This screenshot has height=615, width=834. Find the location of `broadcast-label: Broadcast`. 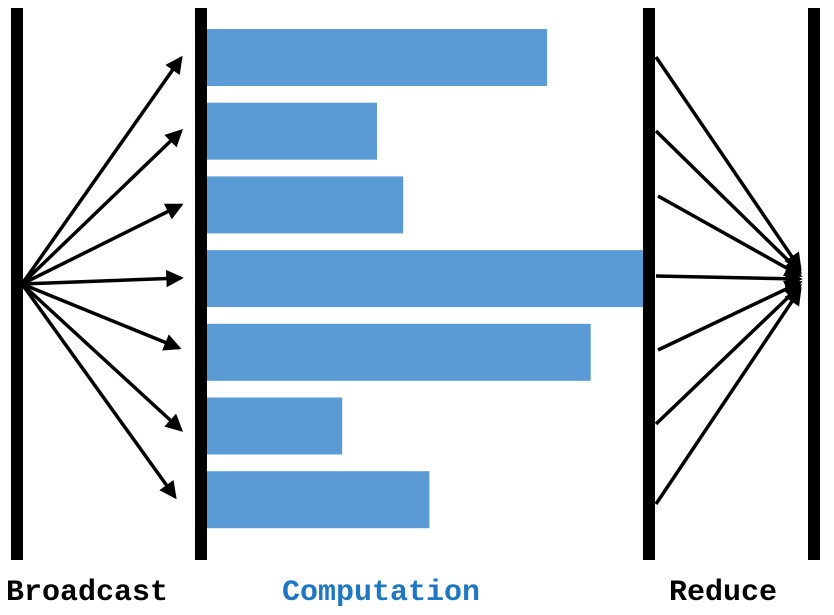

broadcast-label: Broadcast is located at coordinates (87, 593).